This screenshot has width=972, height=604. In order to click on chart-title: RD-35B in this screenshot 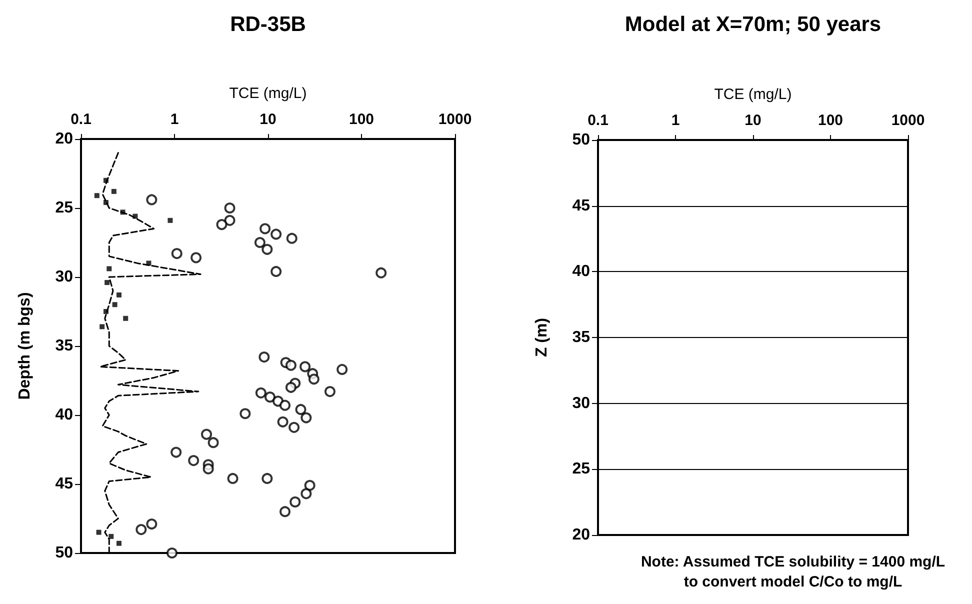, I will do `click(268, 24)`.